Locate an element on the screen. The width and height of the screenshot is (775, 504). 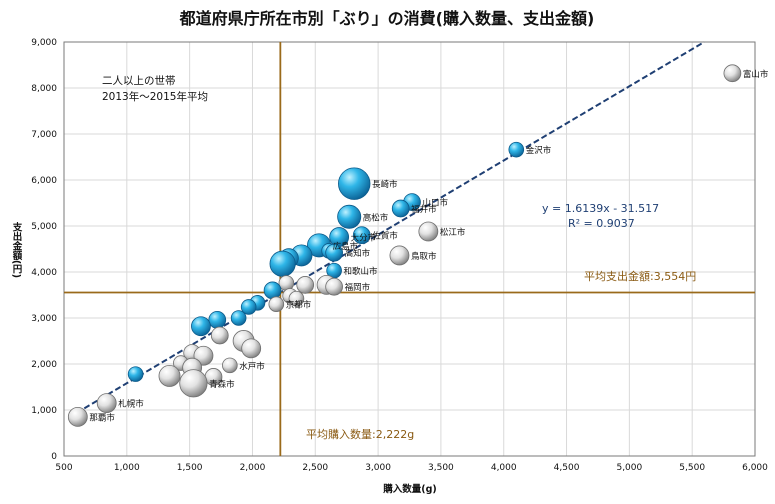
x-tick-label: 500 is located at coordinates (63, 468).